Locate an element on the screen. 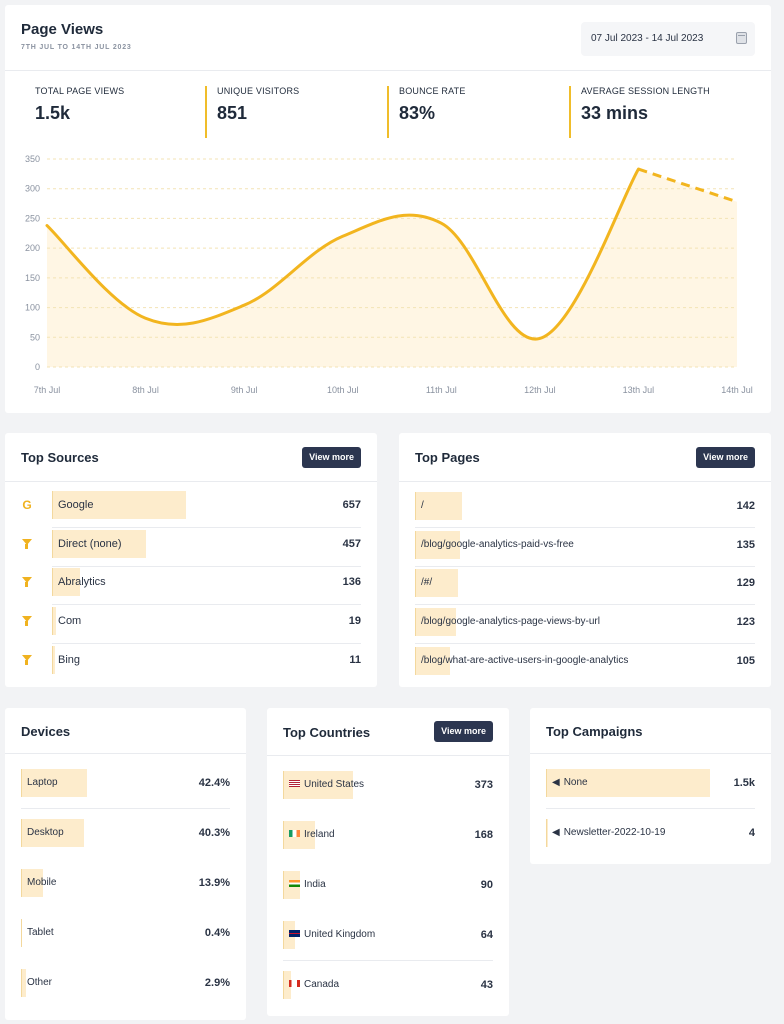 The width and height of the screenshot is (784, 1024). country-label: India is located at coordinates (307, 884).